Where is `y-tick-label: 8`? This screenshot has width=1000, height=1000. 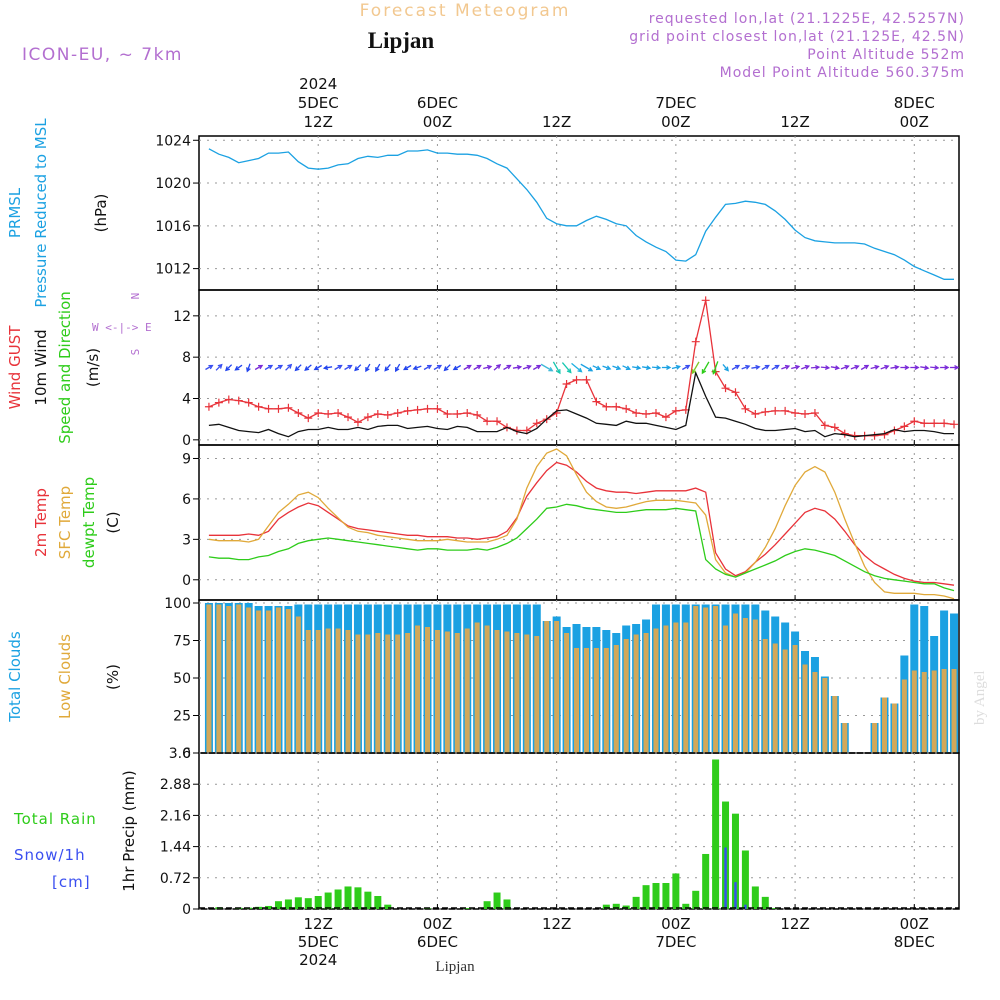 y-tick-label: 8 is located at coordinates (186, 358).